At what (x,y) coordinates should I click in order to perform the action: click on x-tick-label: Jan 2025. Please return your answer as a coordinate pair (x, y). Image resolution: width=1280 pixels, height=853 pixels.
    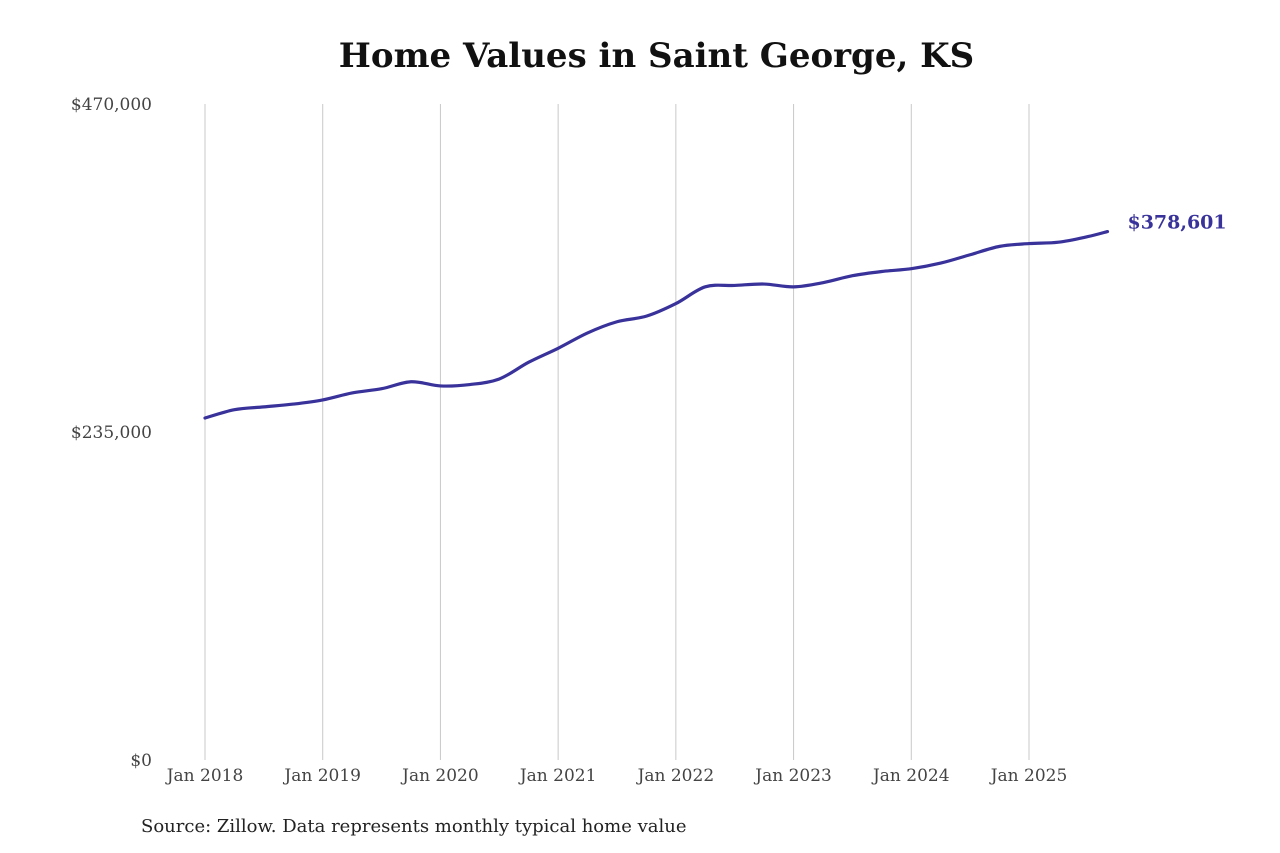
    Looking at the image, I should click on (1028, 776).